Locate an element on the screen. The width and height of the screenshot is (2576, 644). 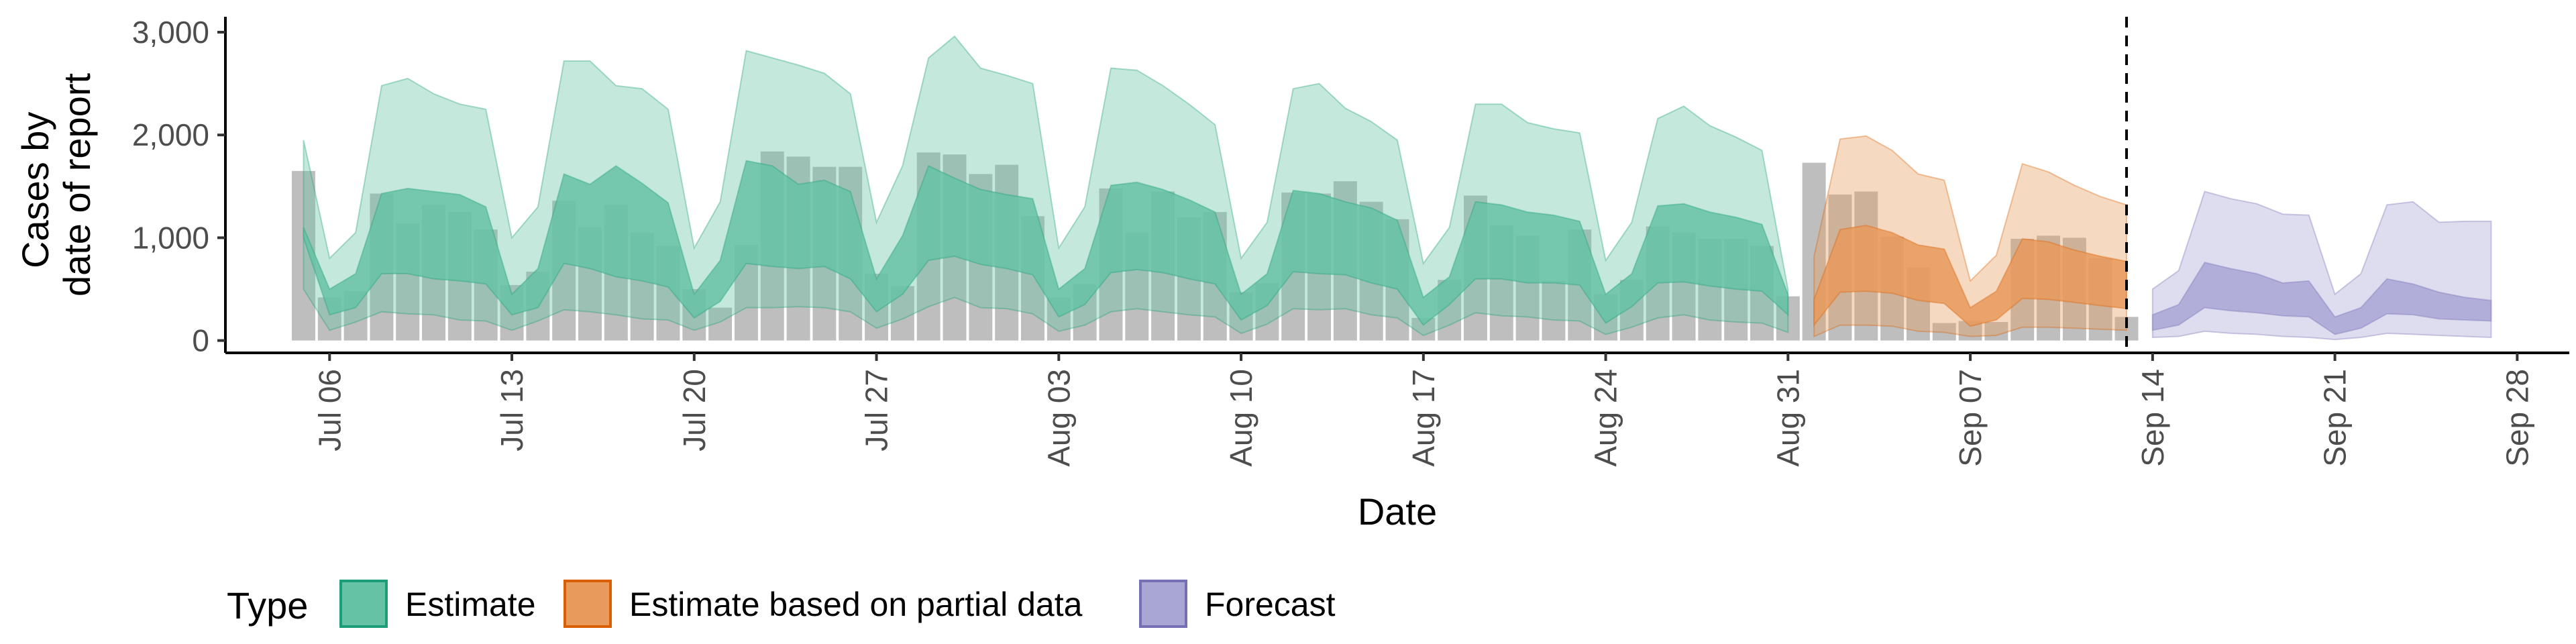
x-tick-label: Aug 17 is located at coordinates (1423, 418).